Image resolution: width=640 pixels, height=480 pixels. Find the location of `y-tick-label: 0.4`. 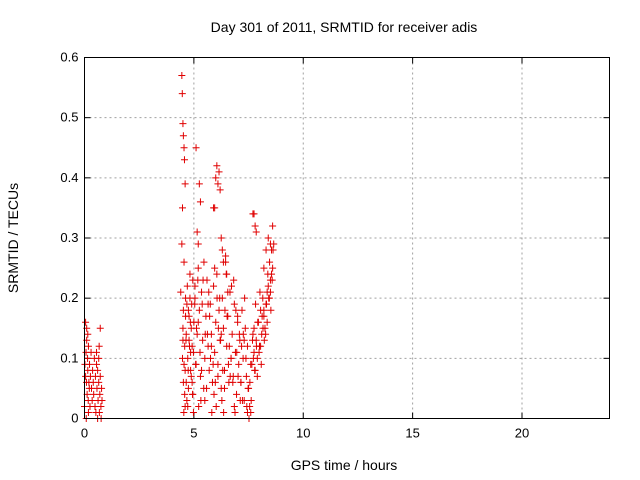

y-tick-label: 0.4 is located at coordinates (69, 177).